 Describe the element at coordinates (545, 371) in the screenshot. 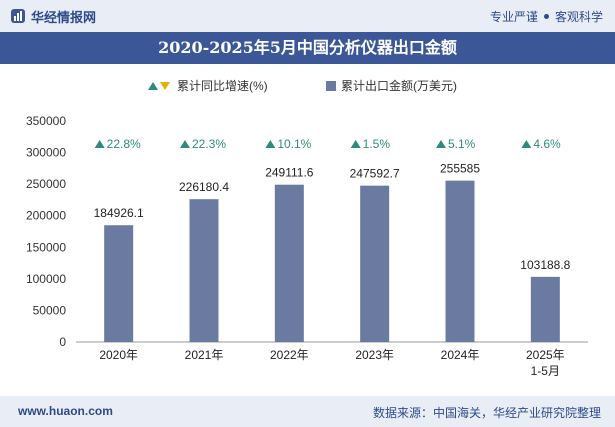

I see `x-tick-label: 1-5月` at that location.